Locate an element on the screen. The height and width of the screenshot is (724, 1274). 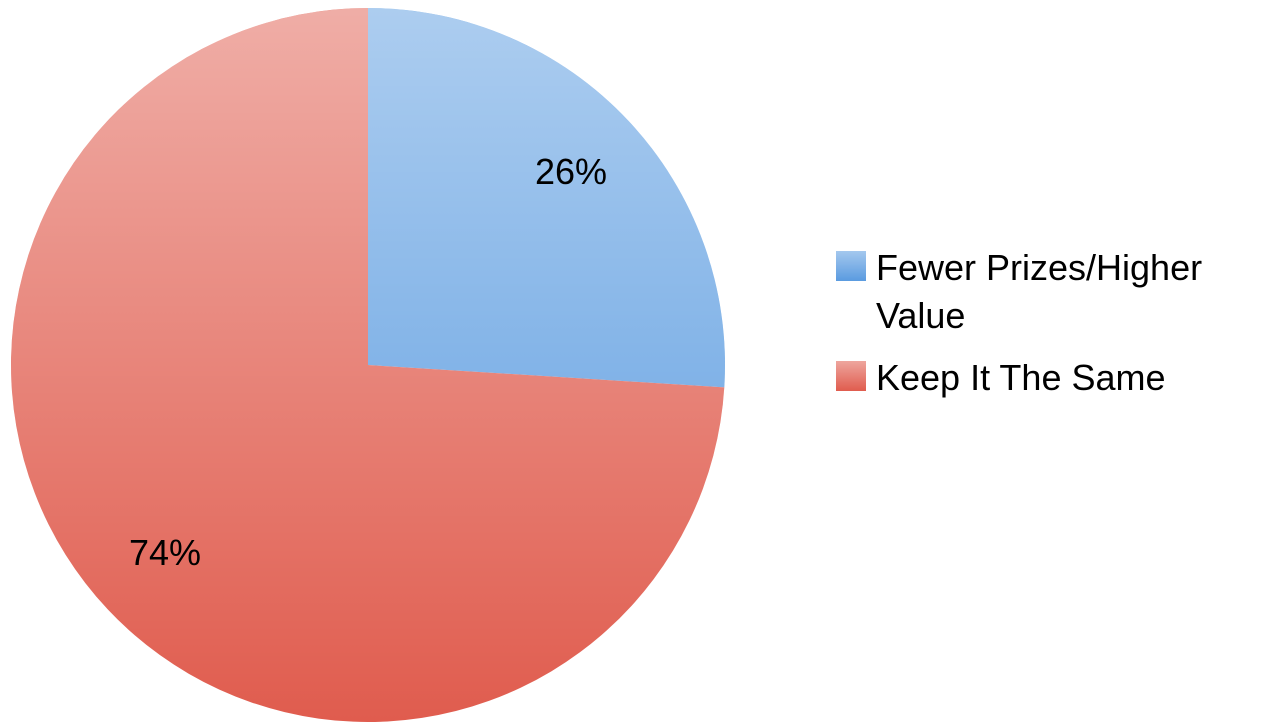
legend-item: Fewer Prizes/Higher Value is located at coordinates (1046, 292).